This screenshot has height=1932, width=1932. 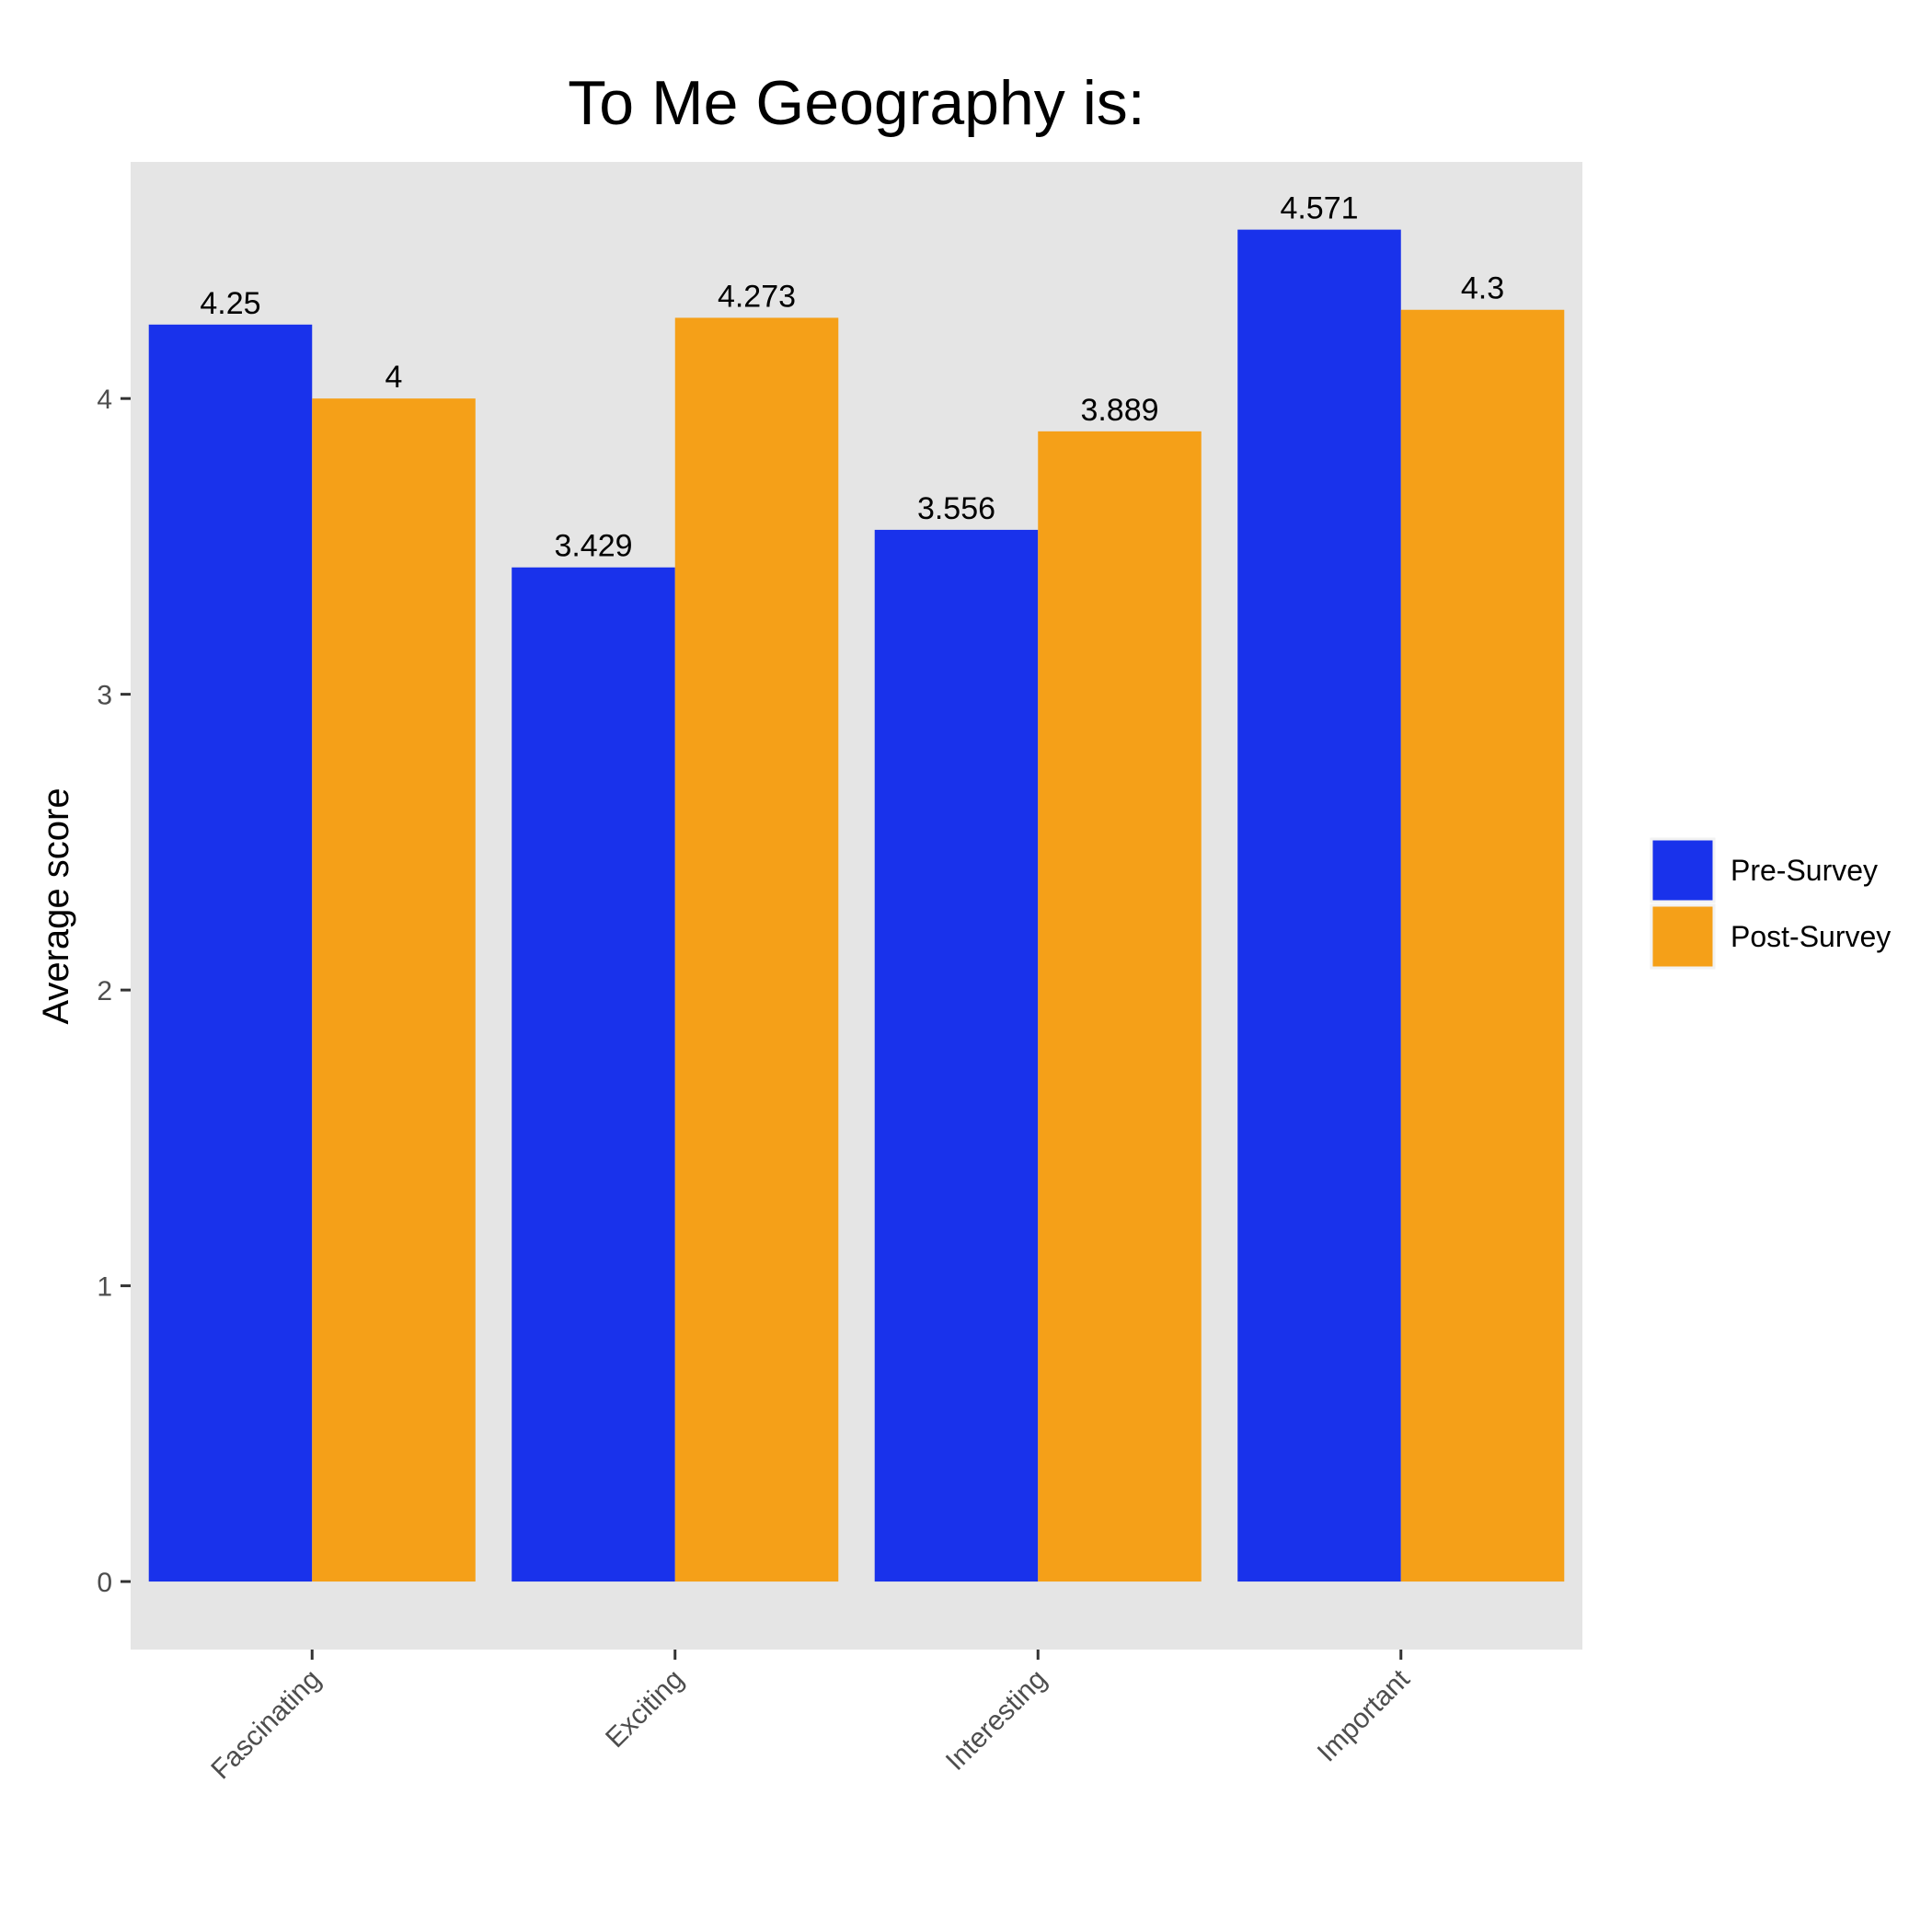 What do you see at coordinates (114, 991) in the screenshot?
I see `y-axis: 0 1 2 3 4` at bounding box center [114, 991].